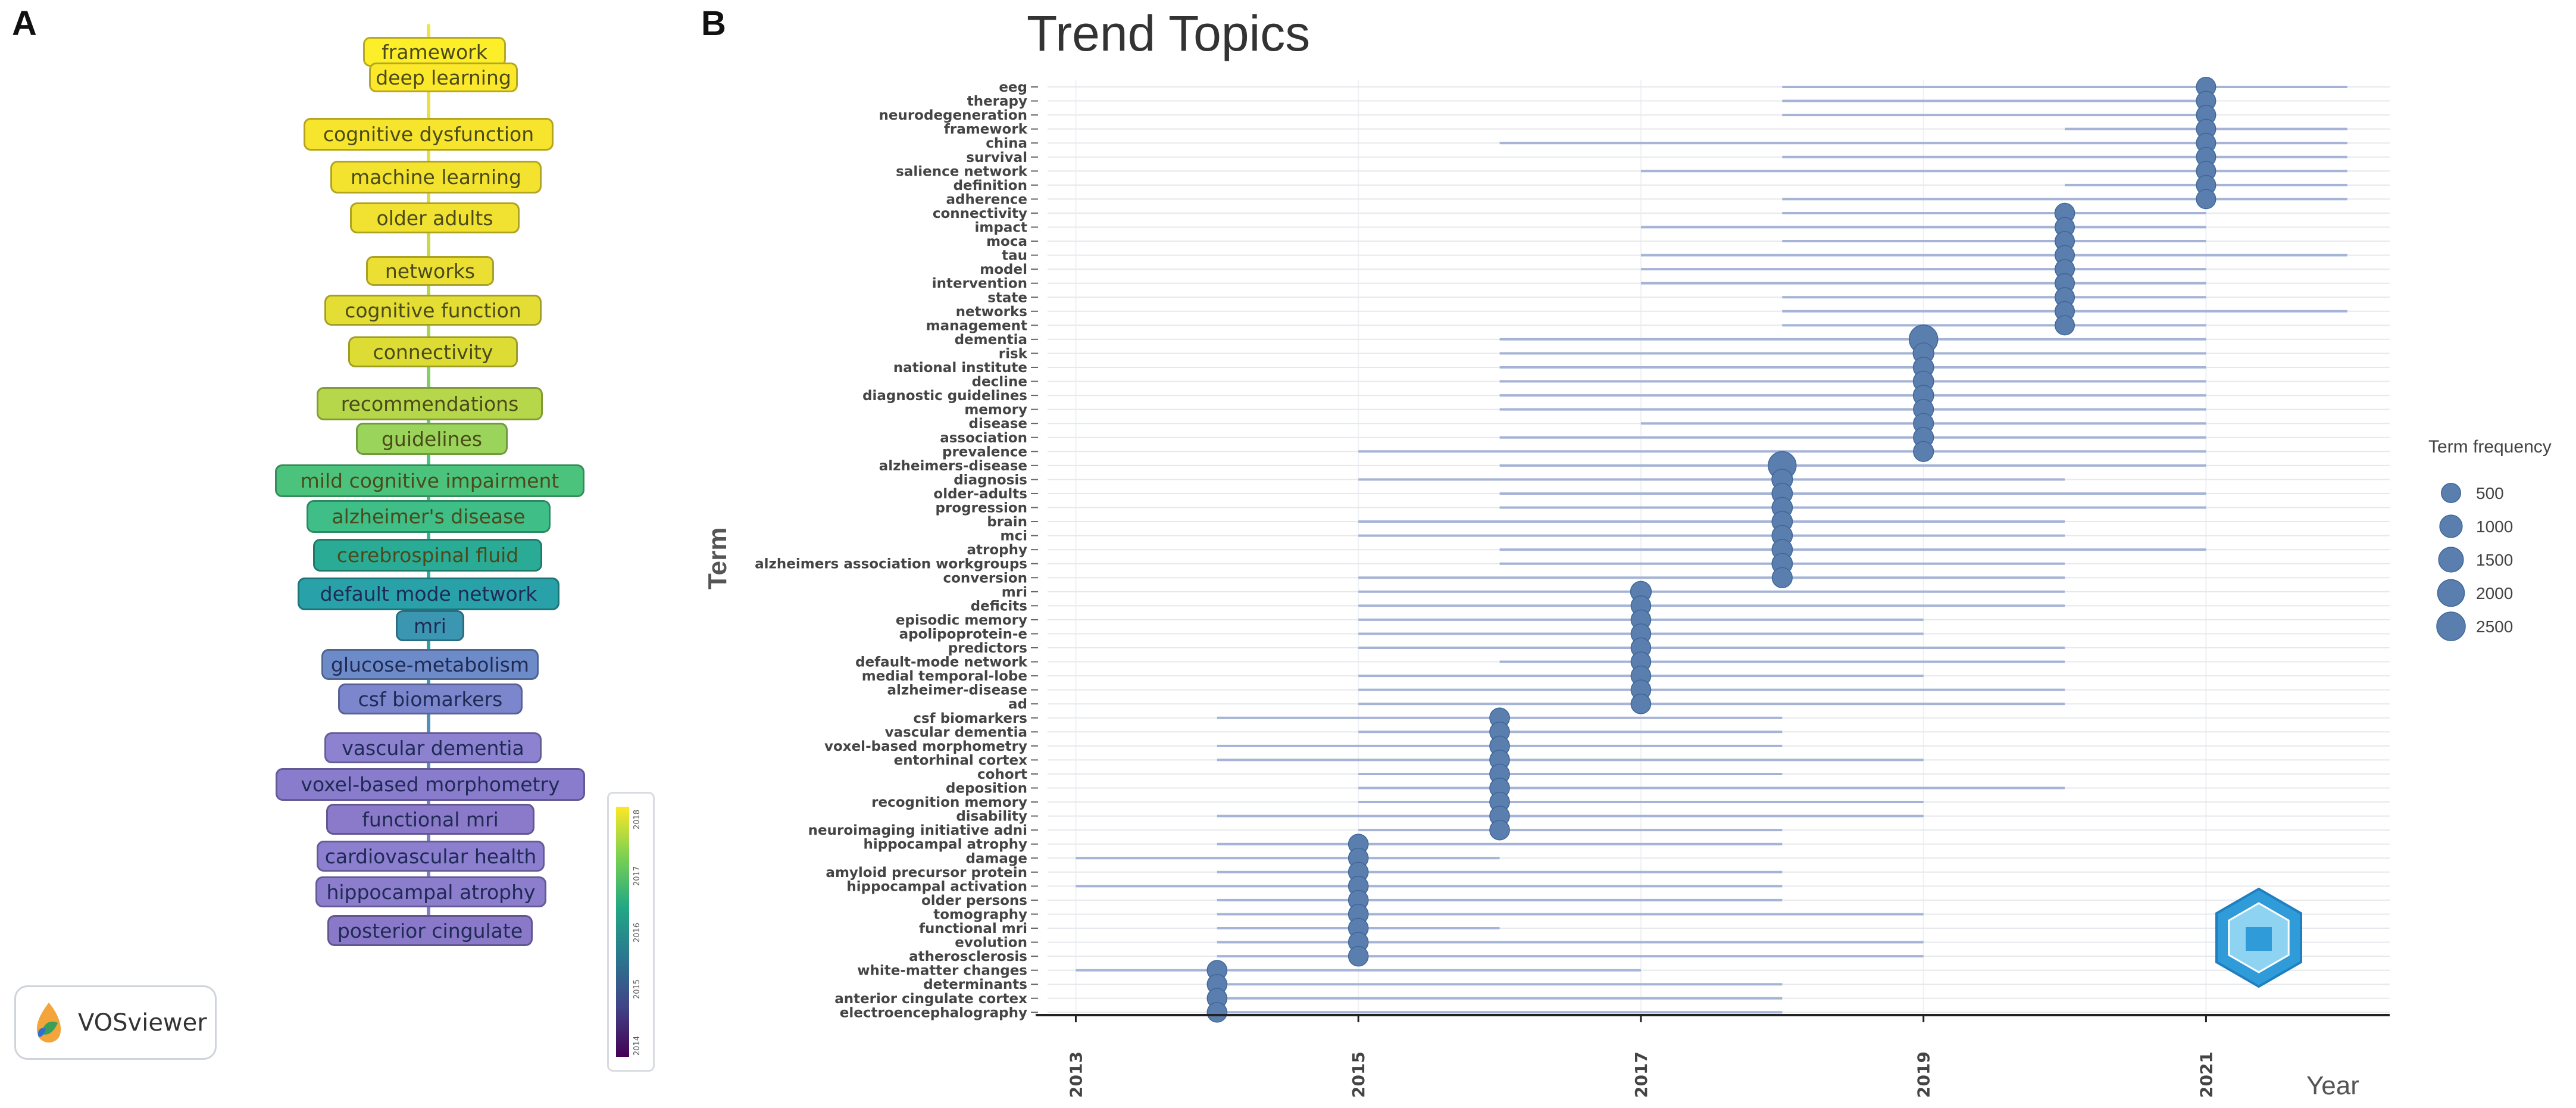 This screenshot has height=1108, width=2576. I want to click on term-tick-label: functional mri, so click(973, 929).